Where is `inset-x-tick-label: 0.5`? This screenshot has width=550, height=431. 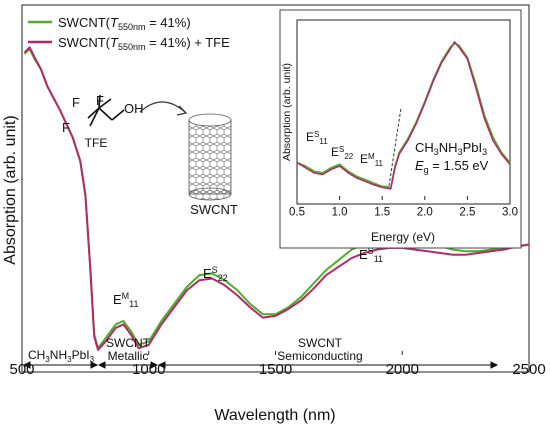
inset-x-tick-label: 0.5 is located at coordinates (297, 213).